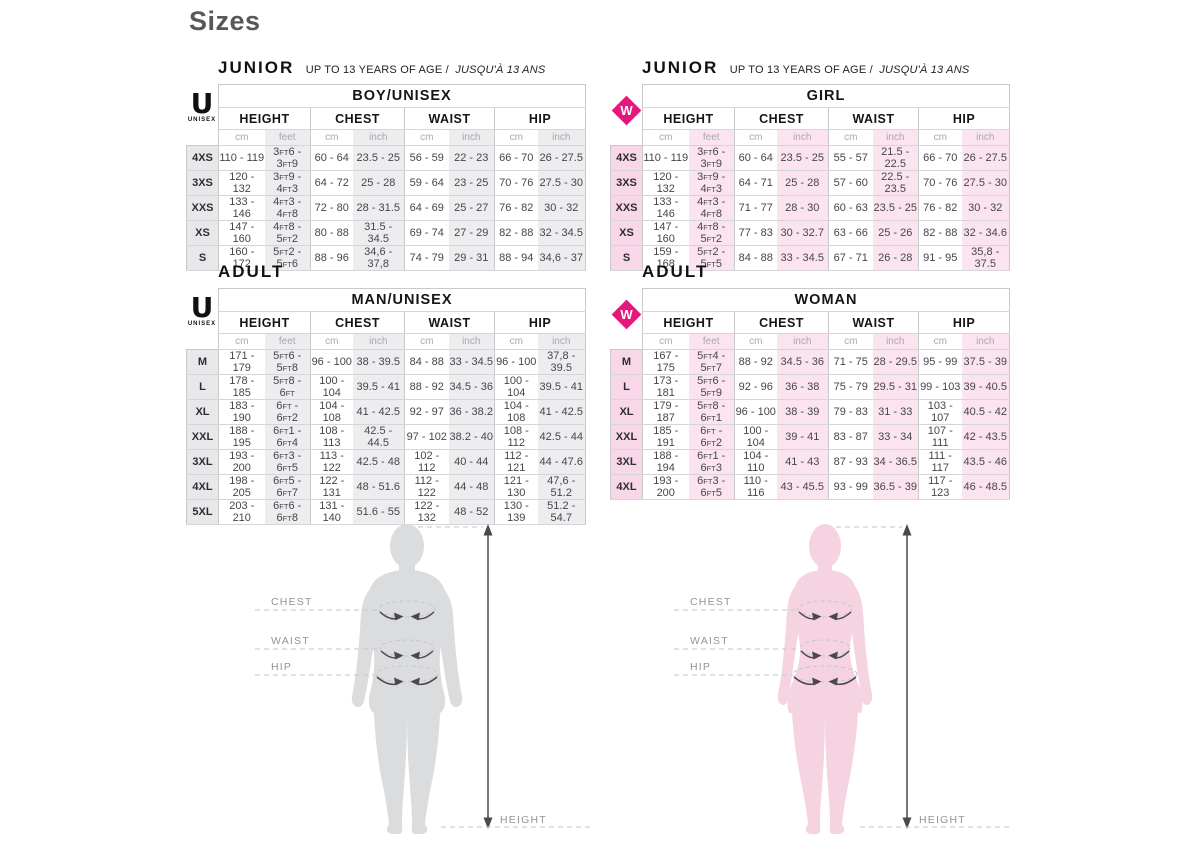  I want to click on value-cell: 104 - 108, so click(331, 412).